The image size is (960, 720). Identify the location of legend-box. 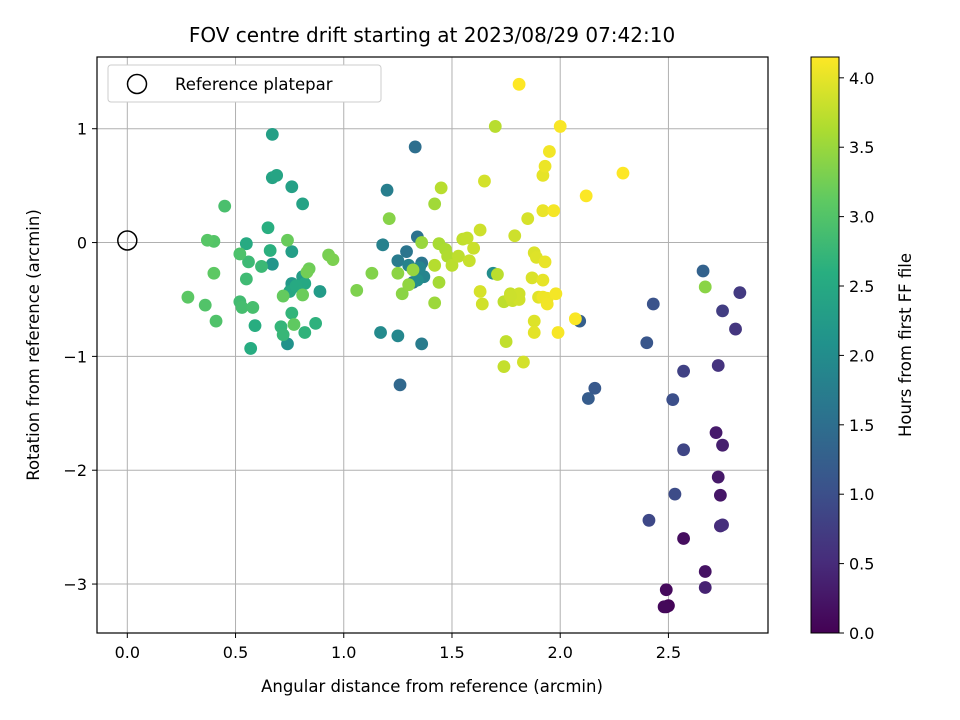
(244, 83).